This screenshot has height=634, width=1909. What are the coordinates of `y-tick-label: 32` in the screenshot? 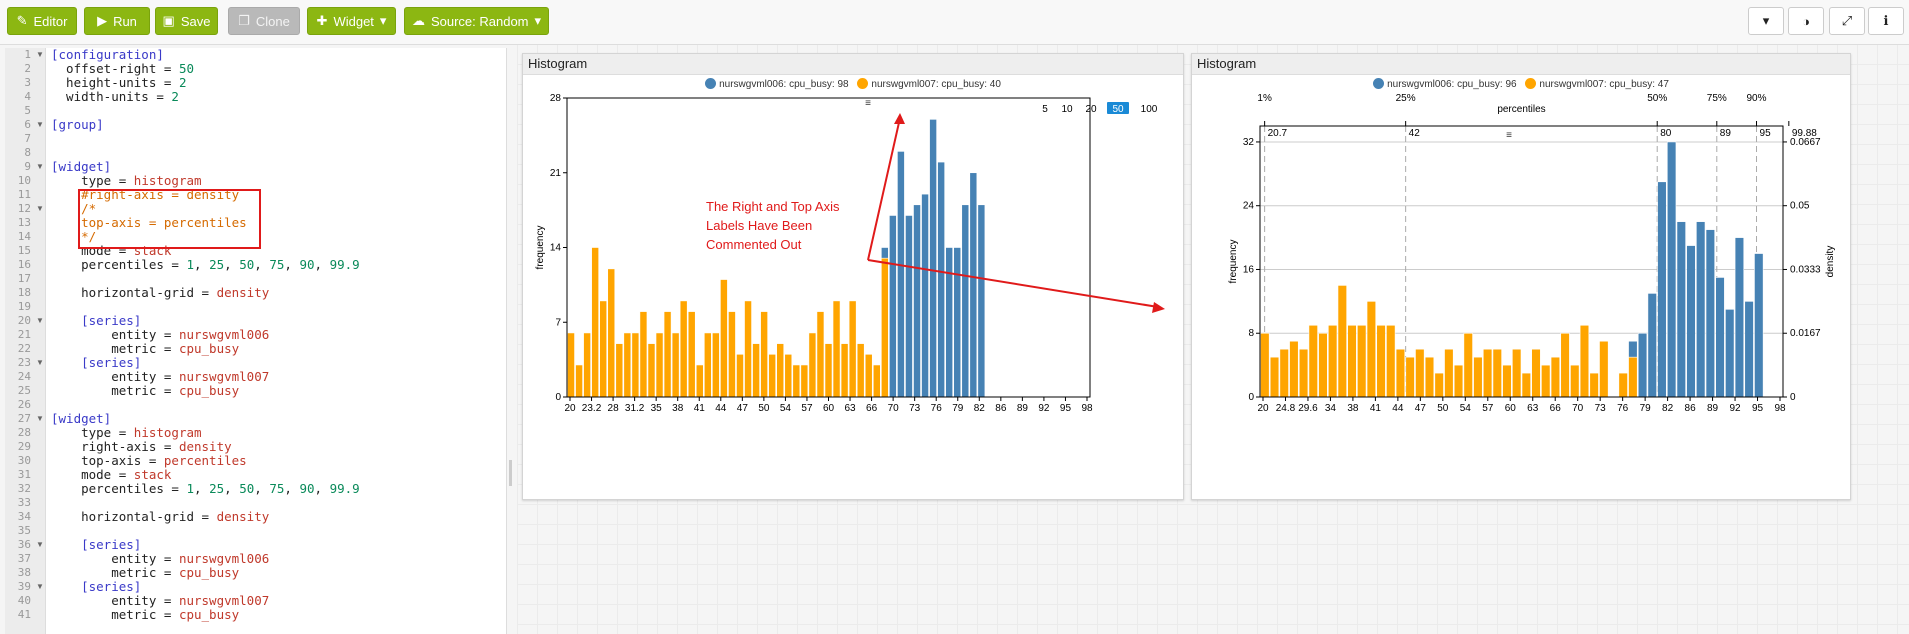 It's located at (1249, 142).